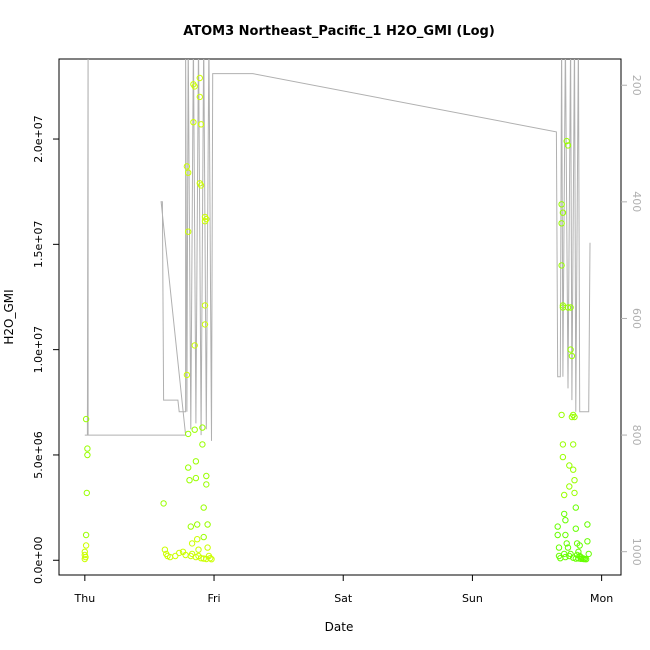  What do you see at coordinates (38, 138) in the screenshot?
I see `y-tick-label: 2.0e+07` at bounding box center [38, 138].